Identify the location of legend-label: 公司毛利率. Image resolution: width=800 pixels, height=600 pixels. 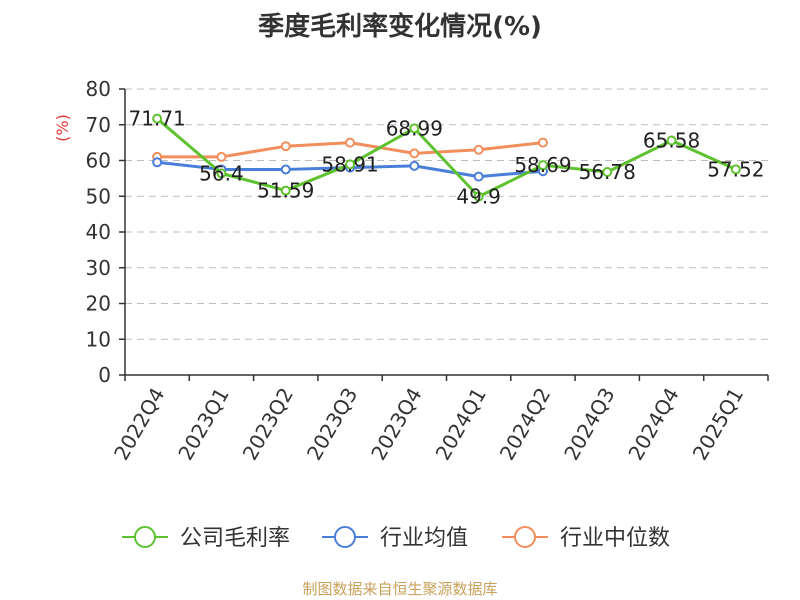
(235, 538).